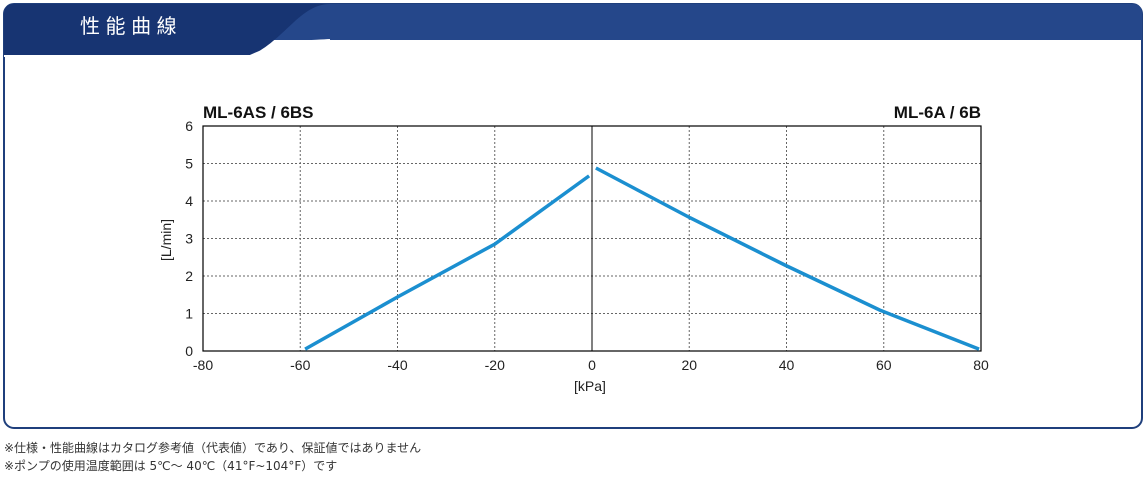  What do you see at coordinates (189, 126) in the screenshot?
I see `y-tick-label: 6` at bounding box center [189, 126].